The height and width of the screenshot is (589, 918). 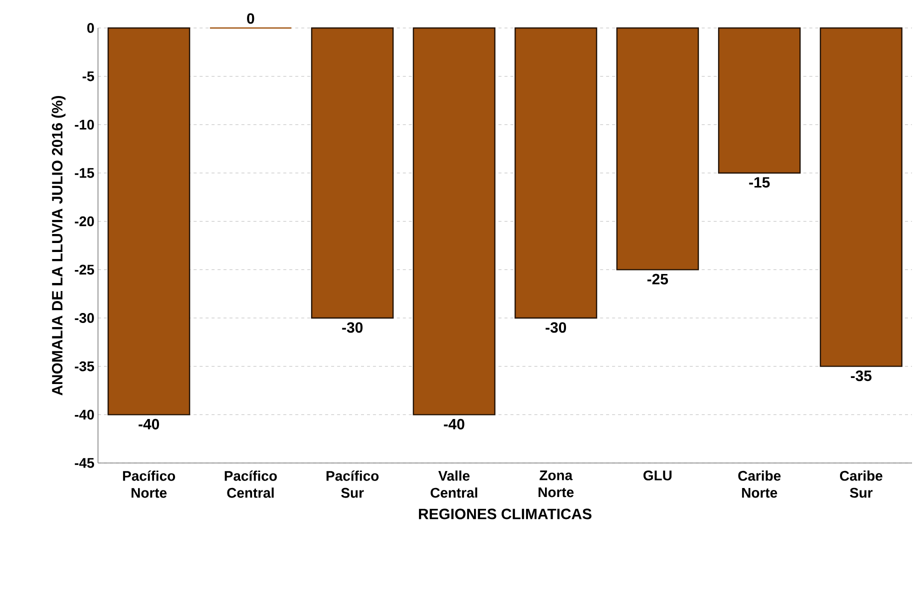 What do you see at coordinates (84, 125) in the screenshot?
I see `y-tick-label: -10` at bounding box center [84, 125].